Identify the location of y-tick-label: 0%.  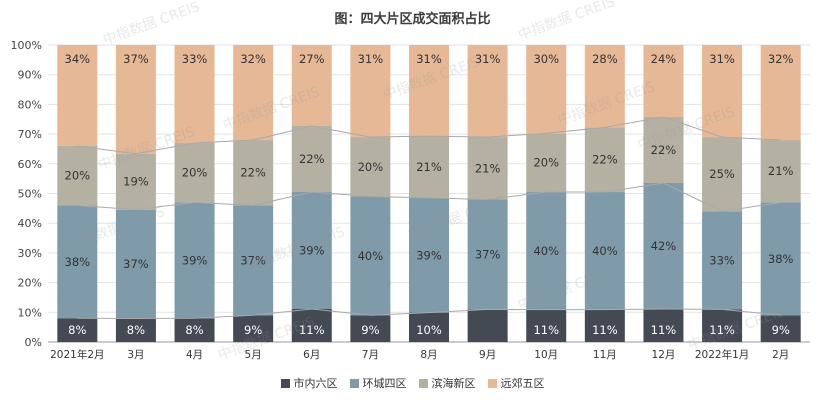
(33, 342).